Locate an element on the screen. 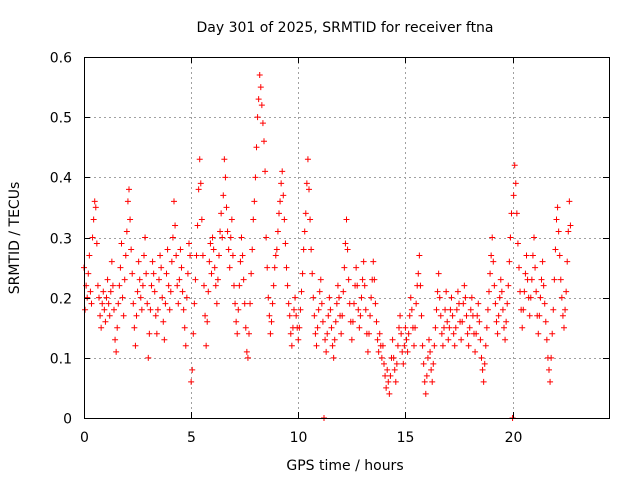 The image size is (640, 480). y-tick-label: 0.1 is located at coordinates (61, 360).